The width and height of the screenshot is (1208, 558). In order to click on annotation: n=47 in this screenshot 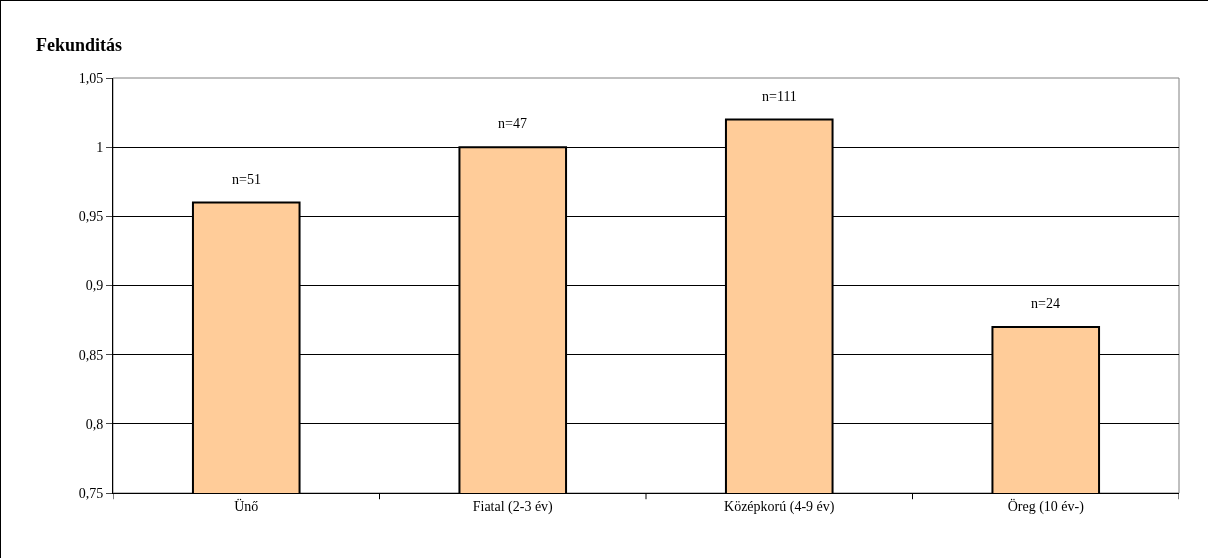, I will do `click(512, 123)`.